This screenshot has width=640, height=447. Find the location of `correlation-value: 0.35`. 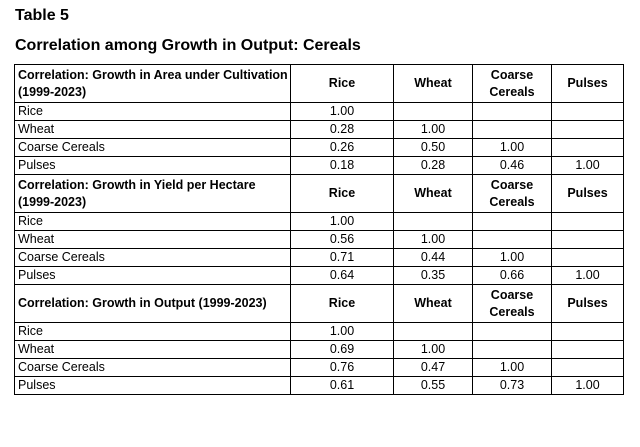

correlation-value: 0.35 is located at coordinates (433, 275).